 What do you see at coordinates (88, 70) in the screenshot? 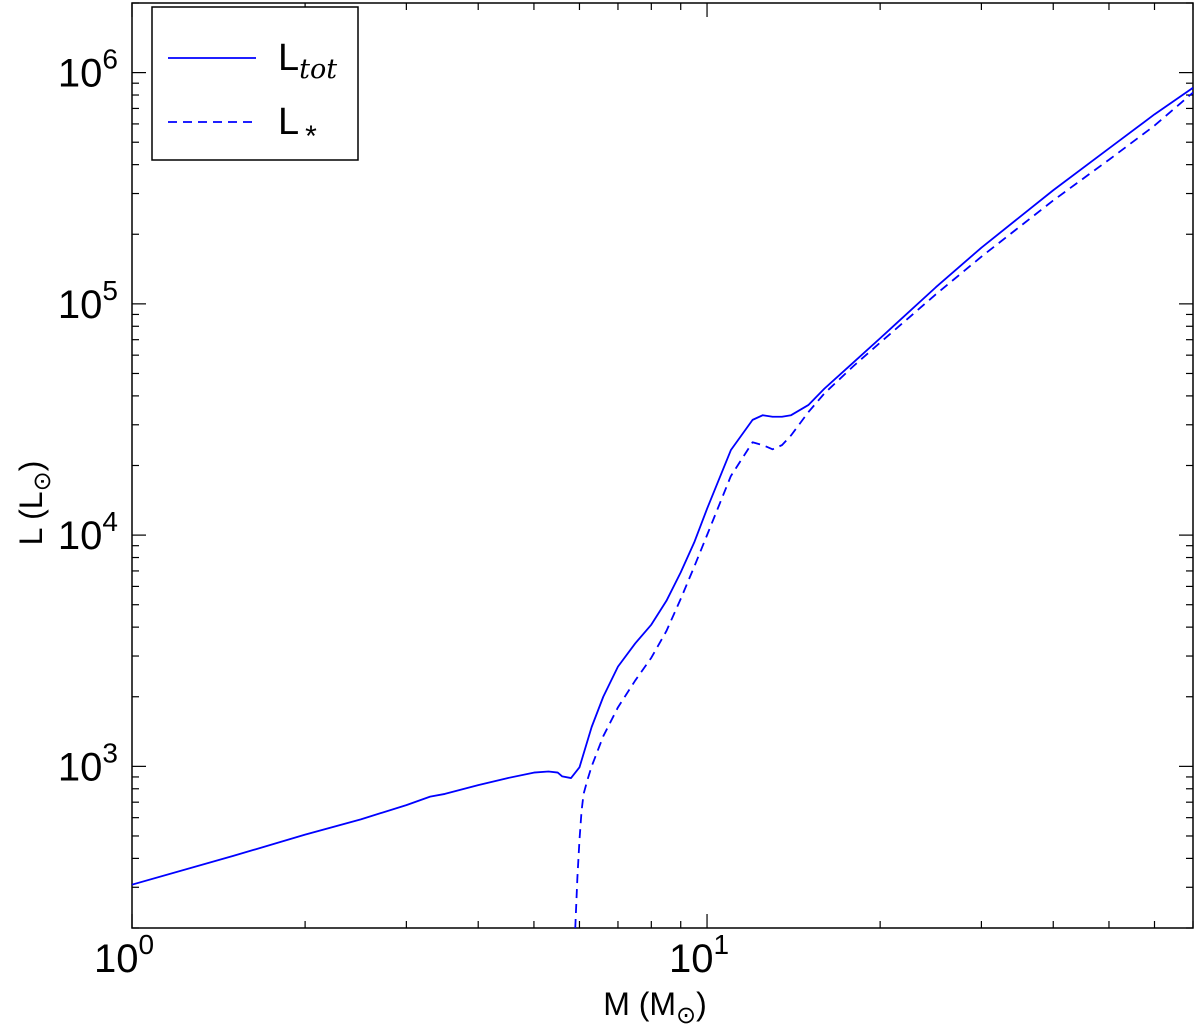
I see `y-tick-label: 10⁶` at bounding box center [88, 70].